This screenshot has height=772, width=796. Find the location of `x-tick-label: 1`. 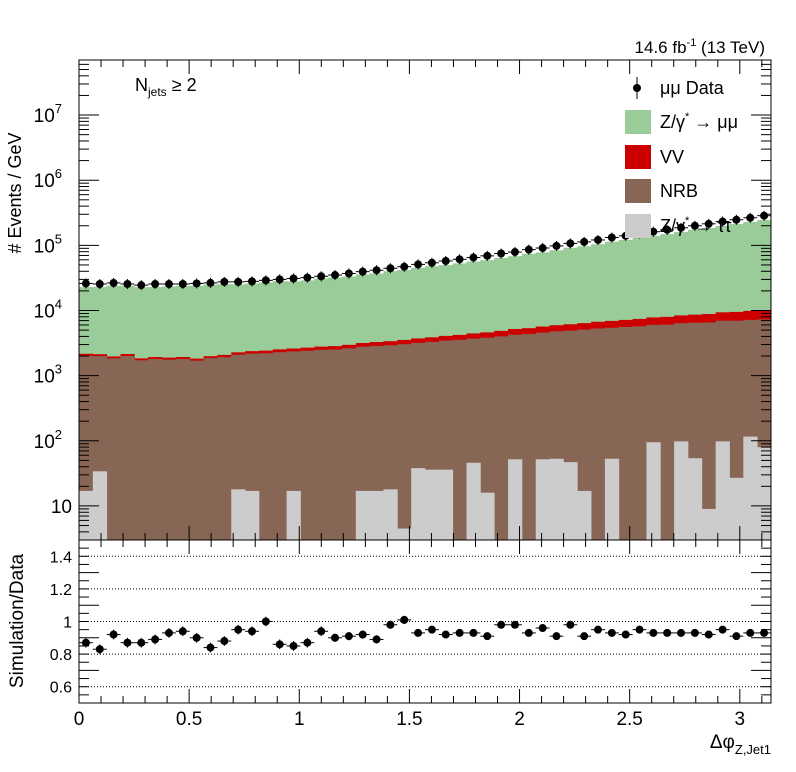

x-tick-label: 1 is located at coordinates (299, 719).